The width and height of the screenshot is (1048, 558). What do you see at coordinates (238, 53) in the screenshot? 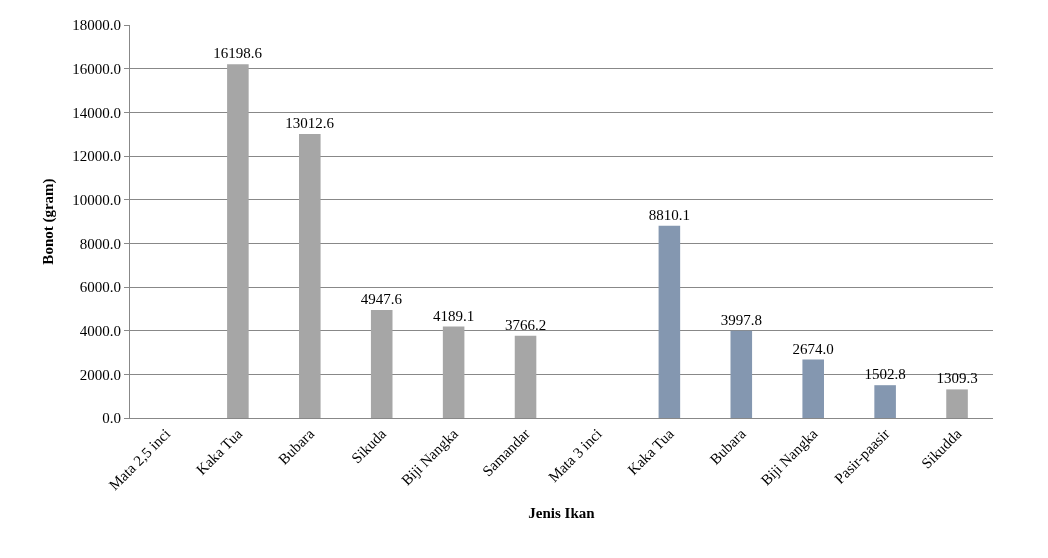
I see `data-label: 16198.6` at bounding box center [238, 53].